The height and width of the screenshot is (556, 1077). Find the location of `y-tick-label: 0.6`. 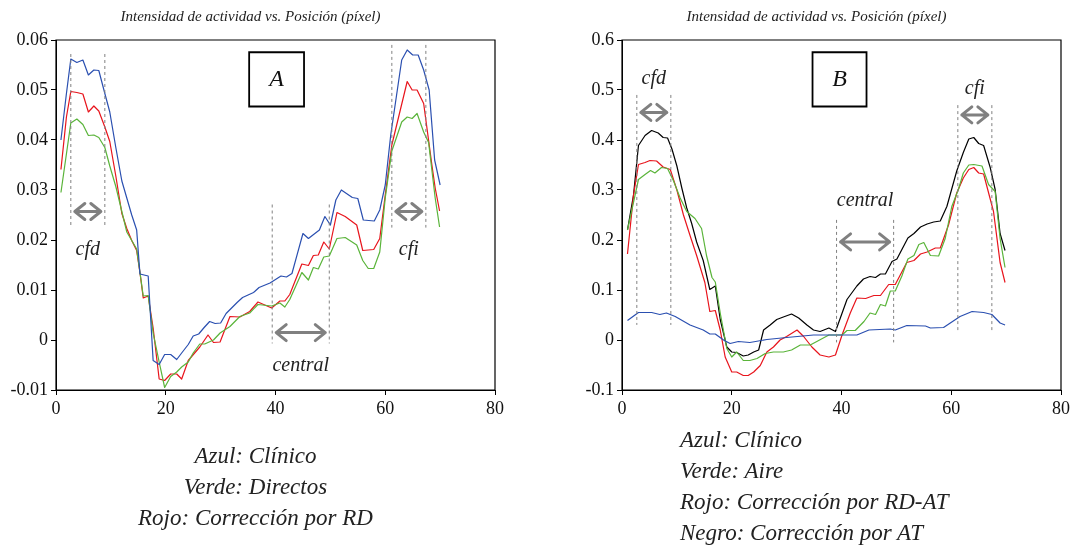

y-tick-label: 0.6 is located at coordinates (602, 38).